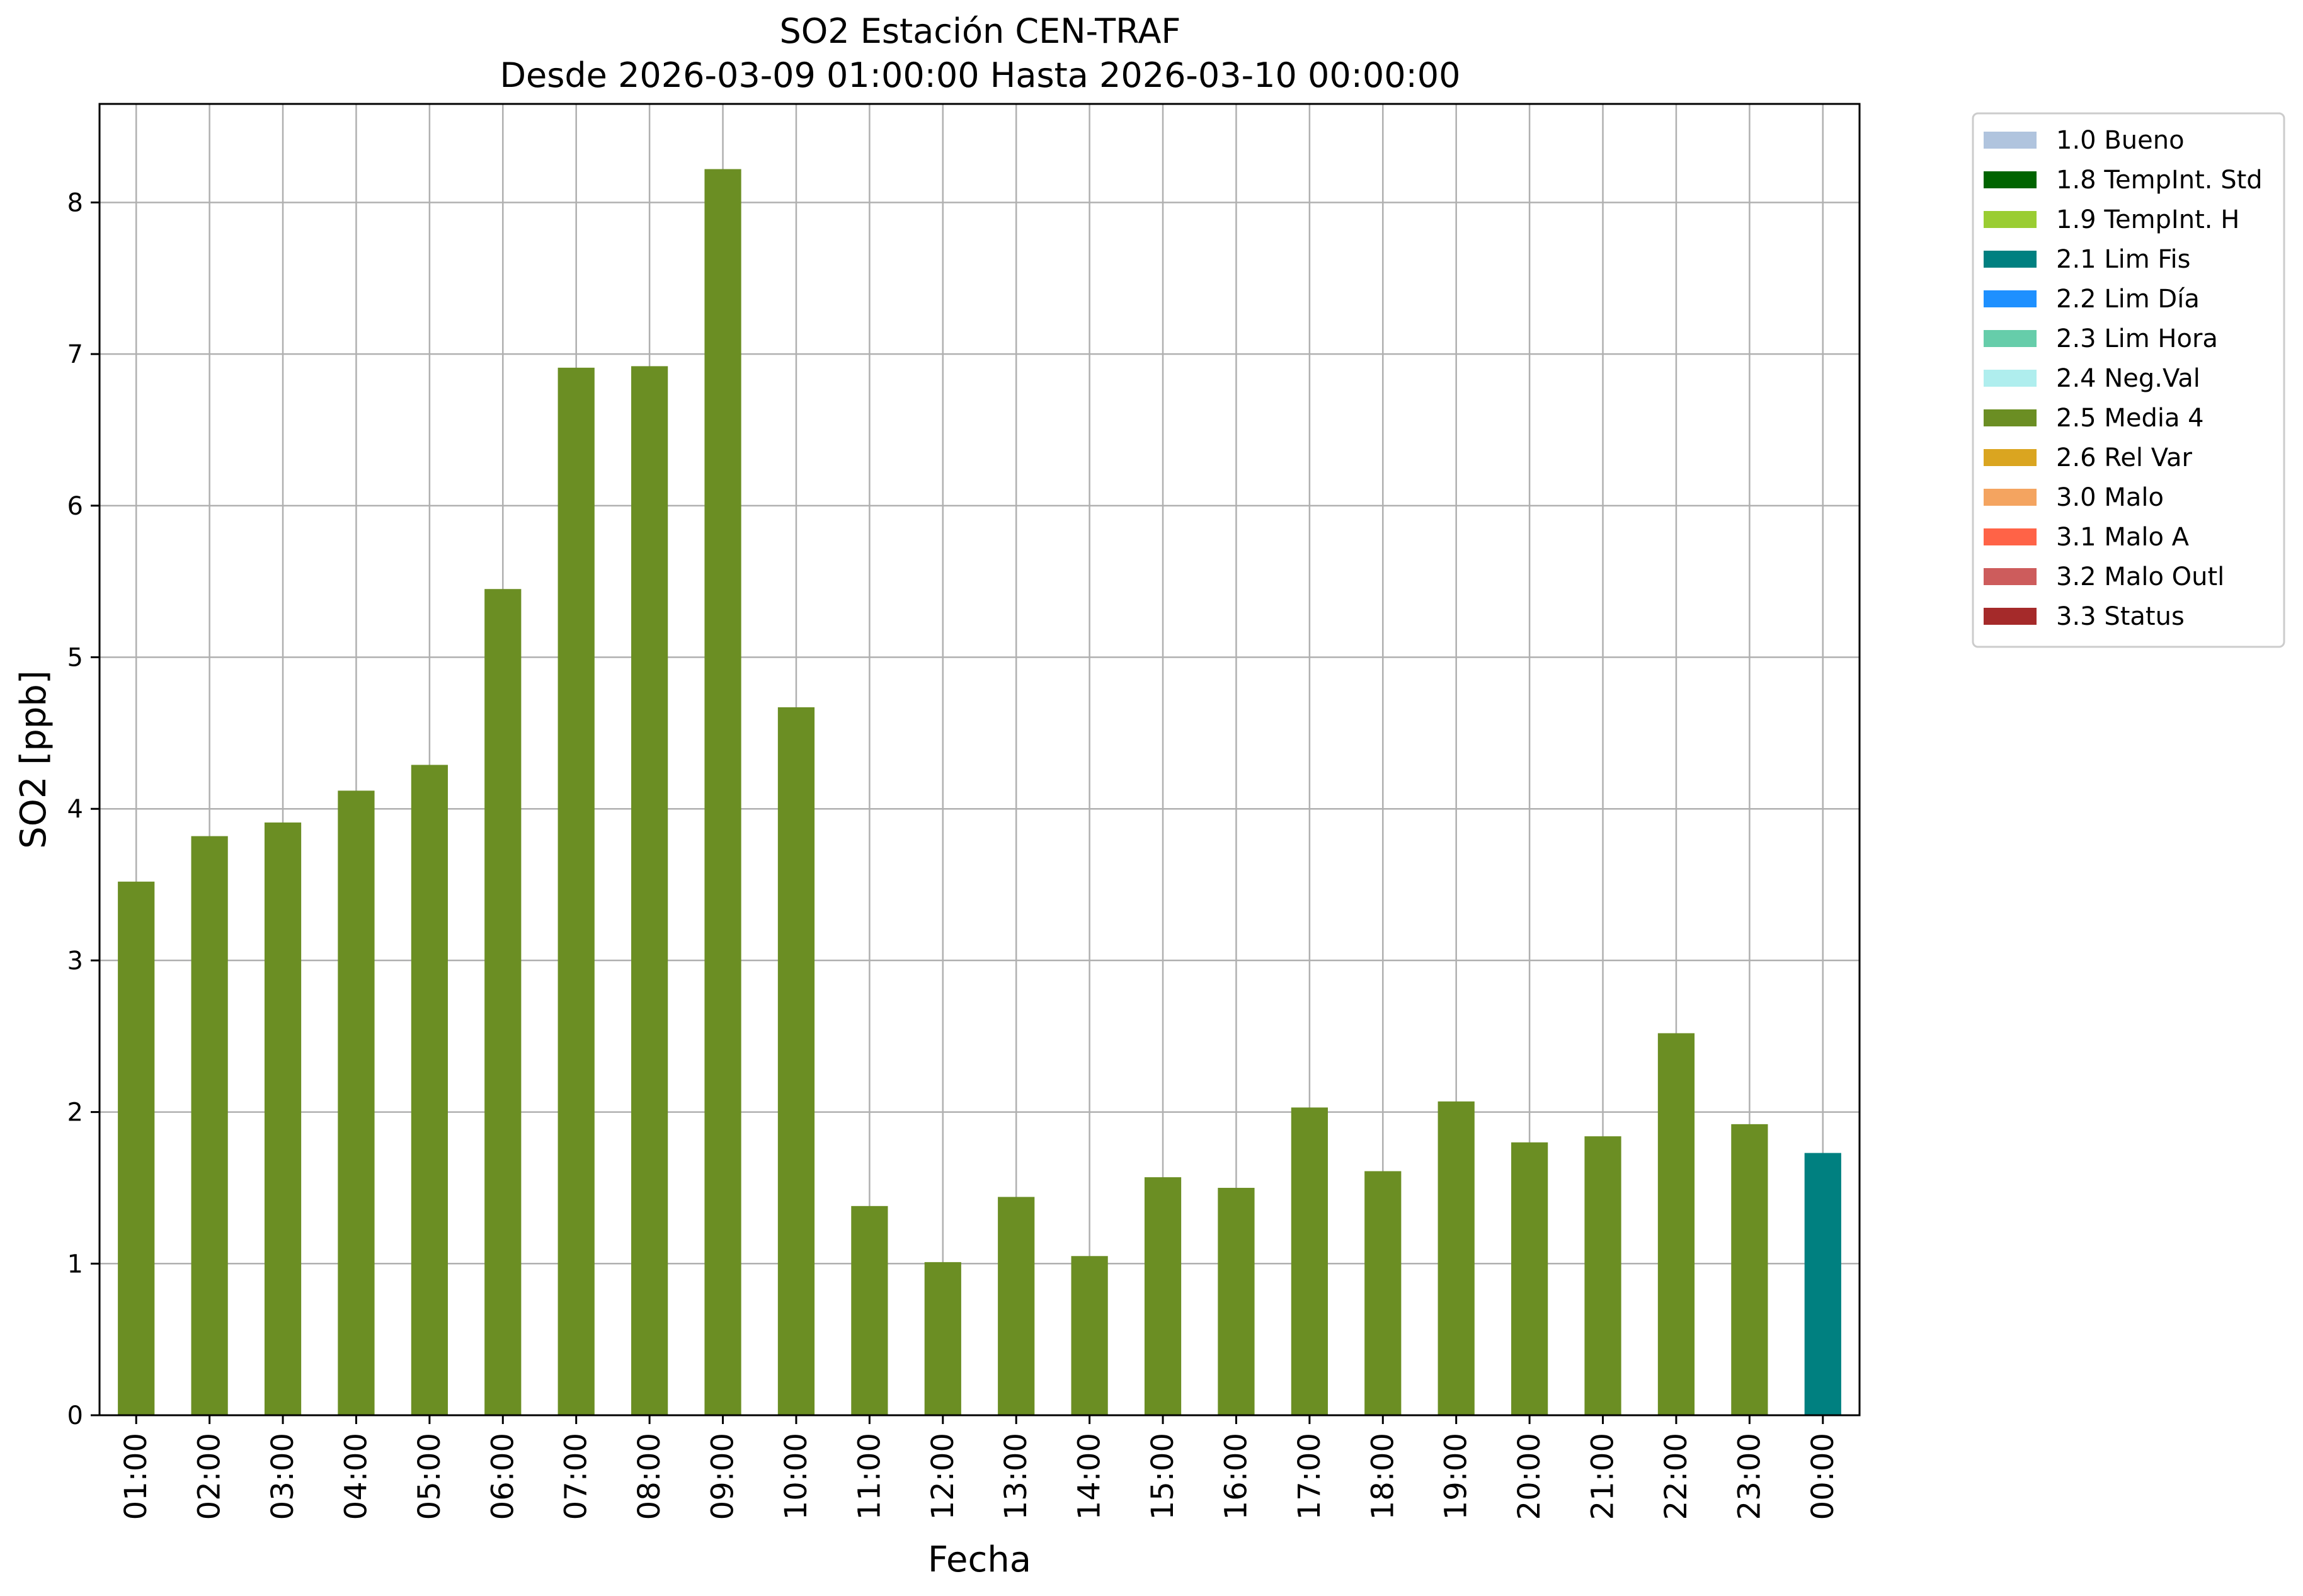  Describe the element at coordinates (2123, 537) in the screenshot. I see `legend-label-10: 3.1 Malo A` at that location.